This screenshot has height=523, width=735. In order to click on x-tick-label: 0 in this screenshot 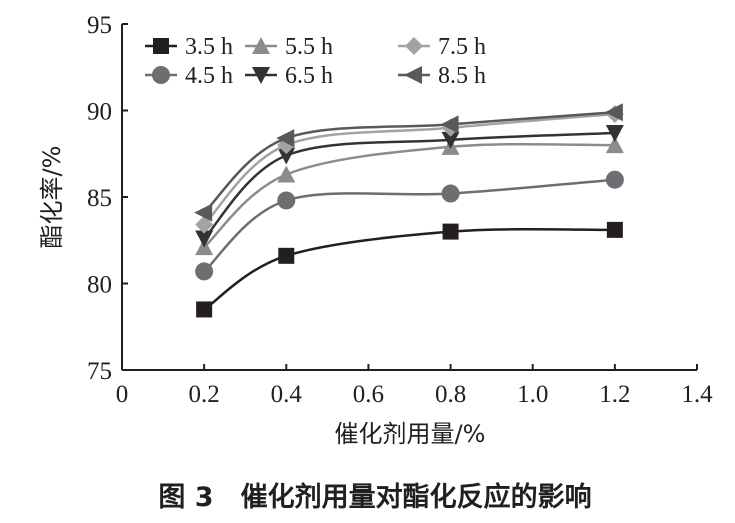, I will do `click(122, 394)`.